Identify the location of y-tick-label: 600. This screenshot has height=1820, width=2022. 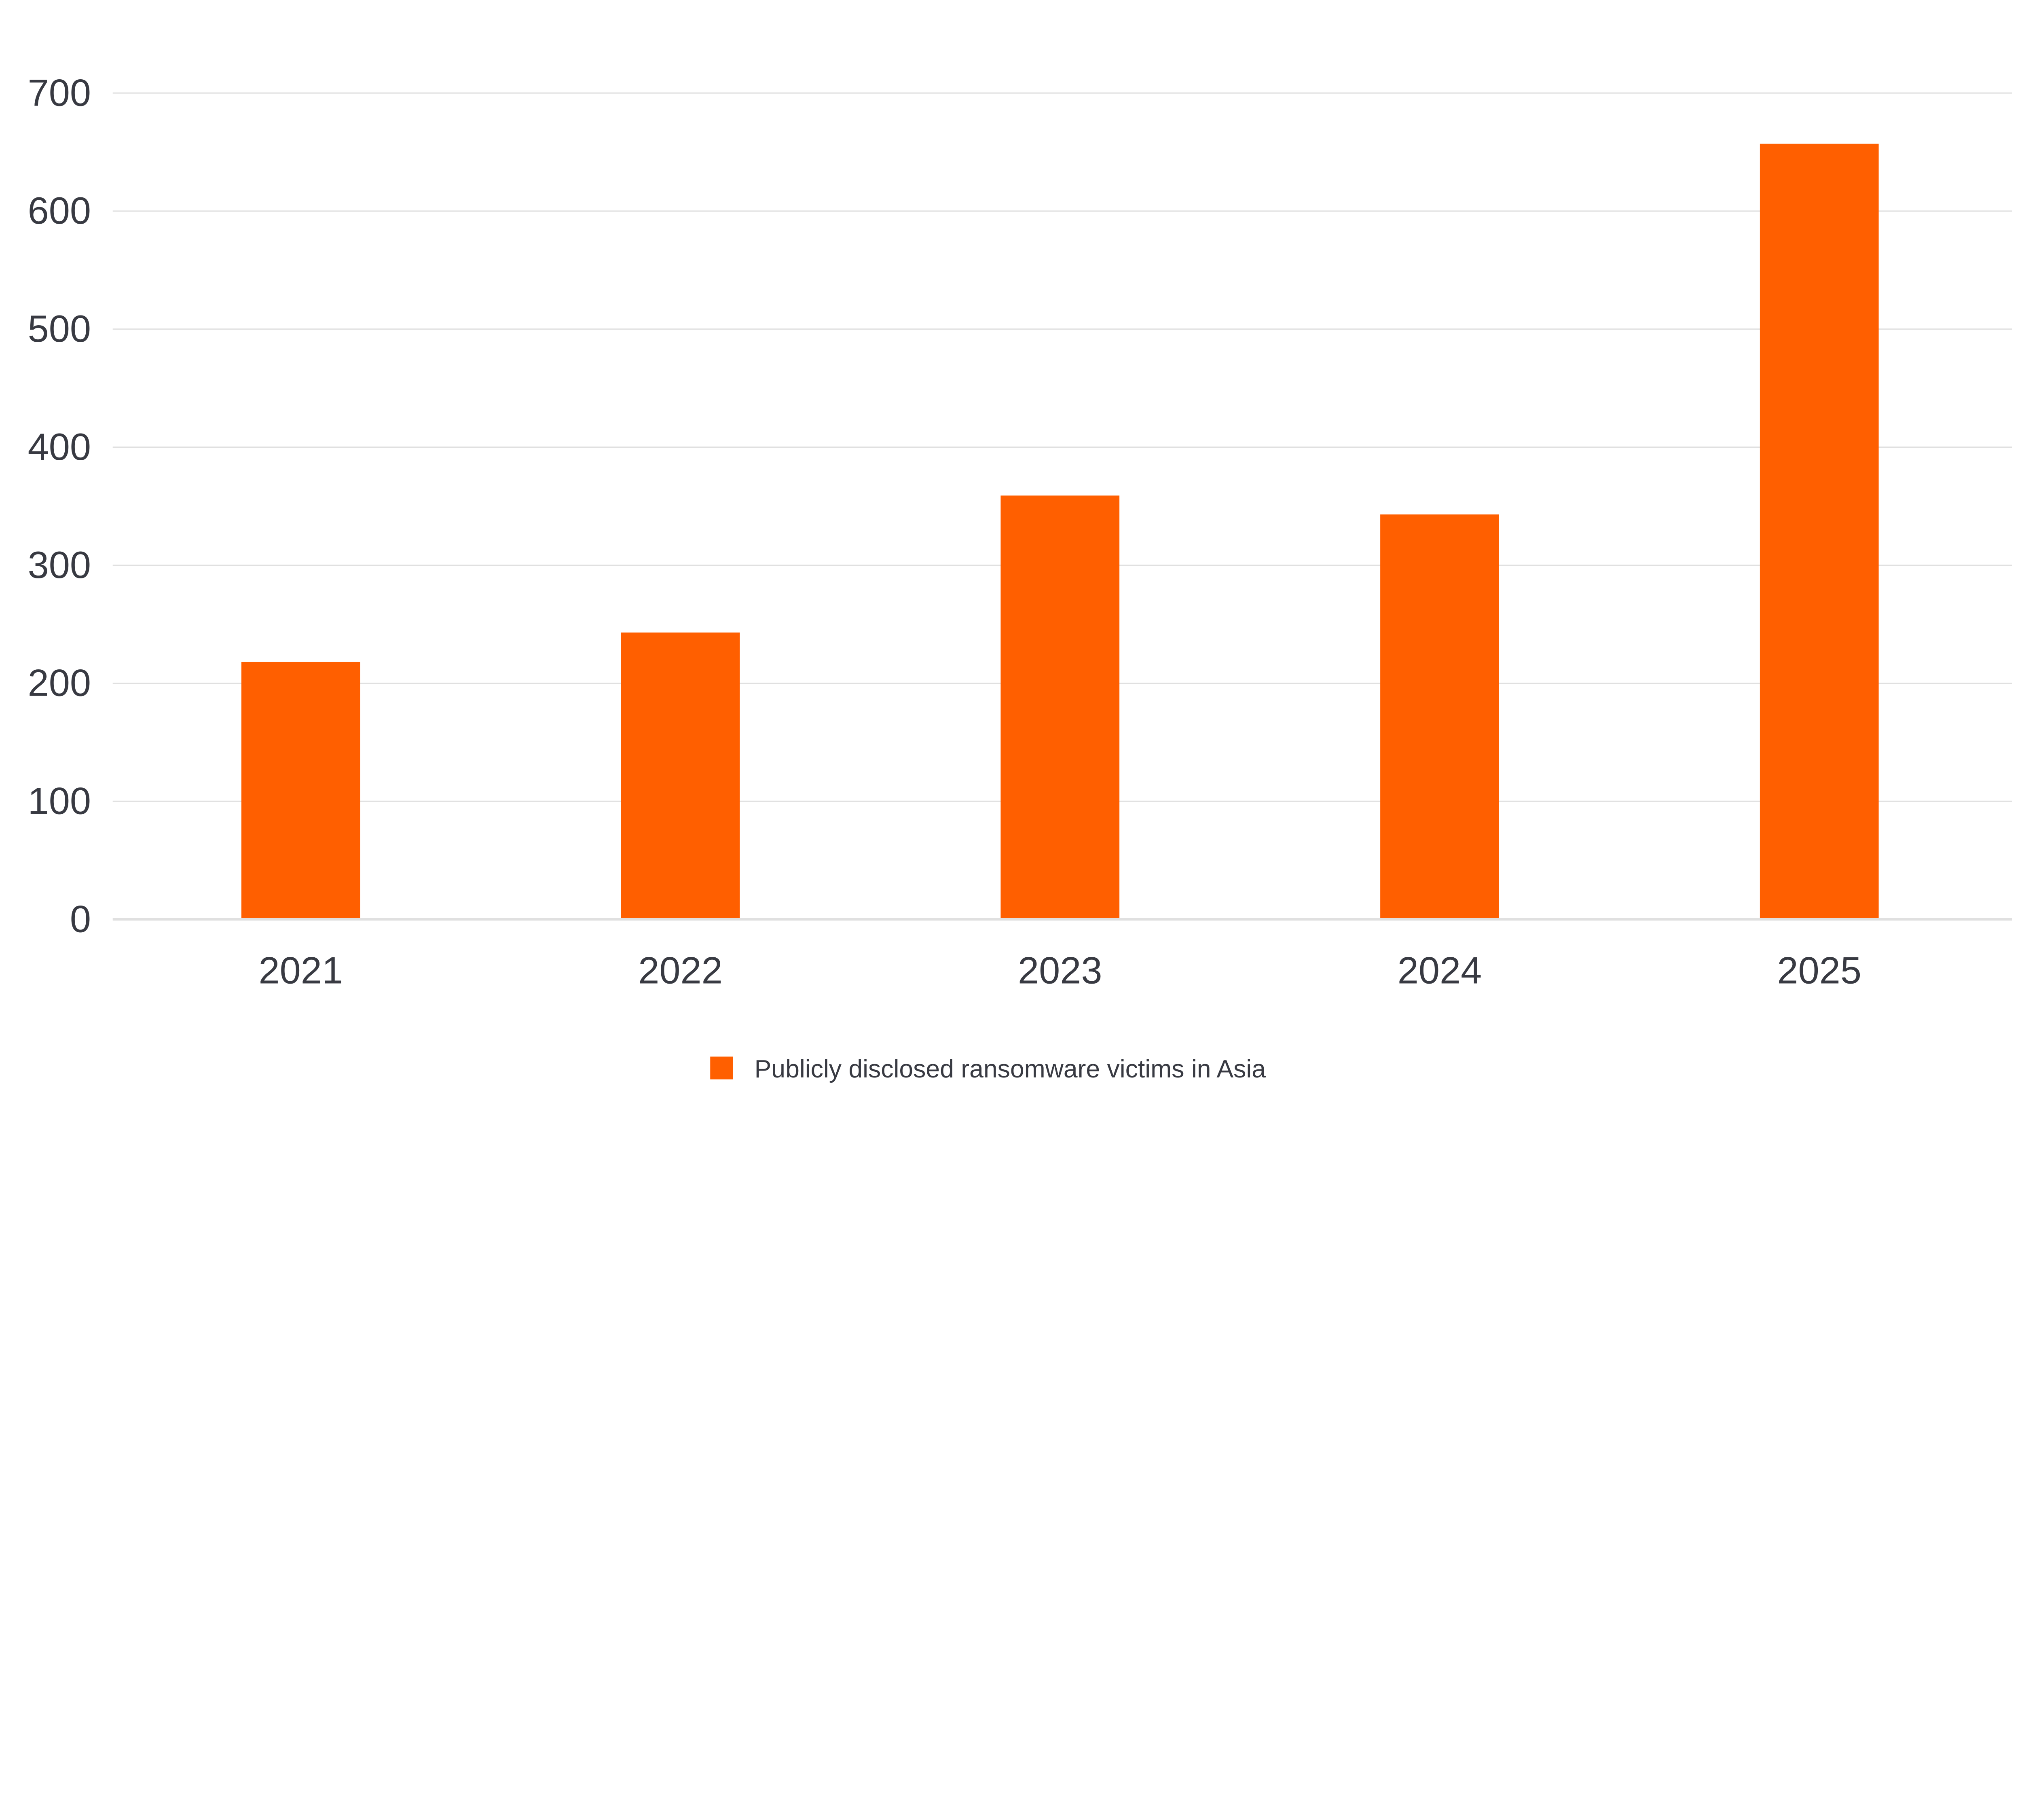
(59, 210).